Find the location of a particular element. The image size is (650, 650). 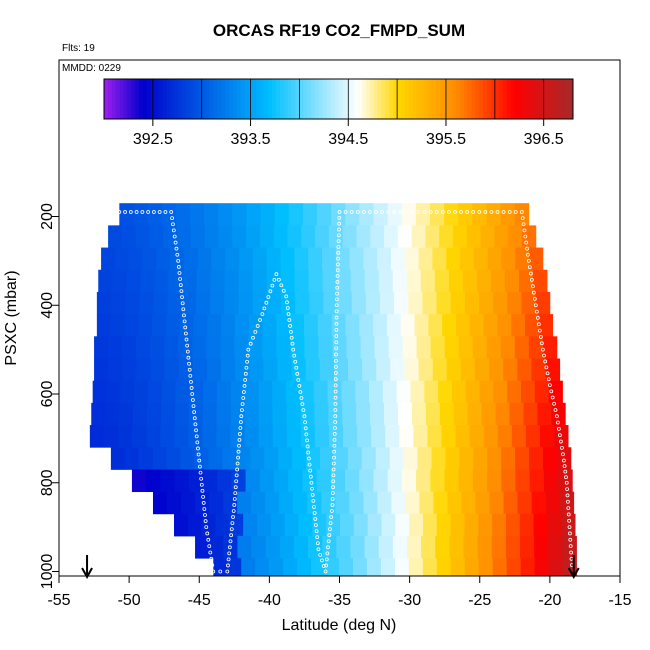

latitude-markers is located at coordinates (330, 567).